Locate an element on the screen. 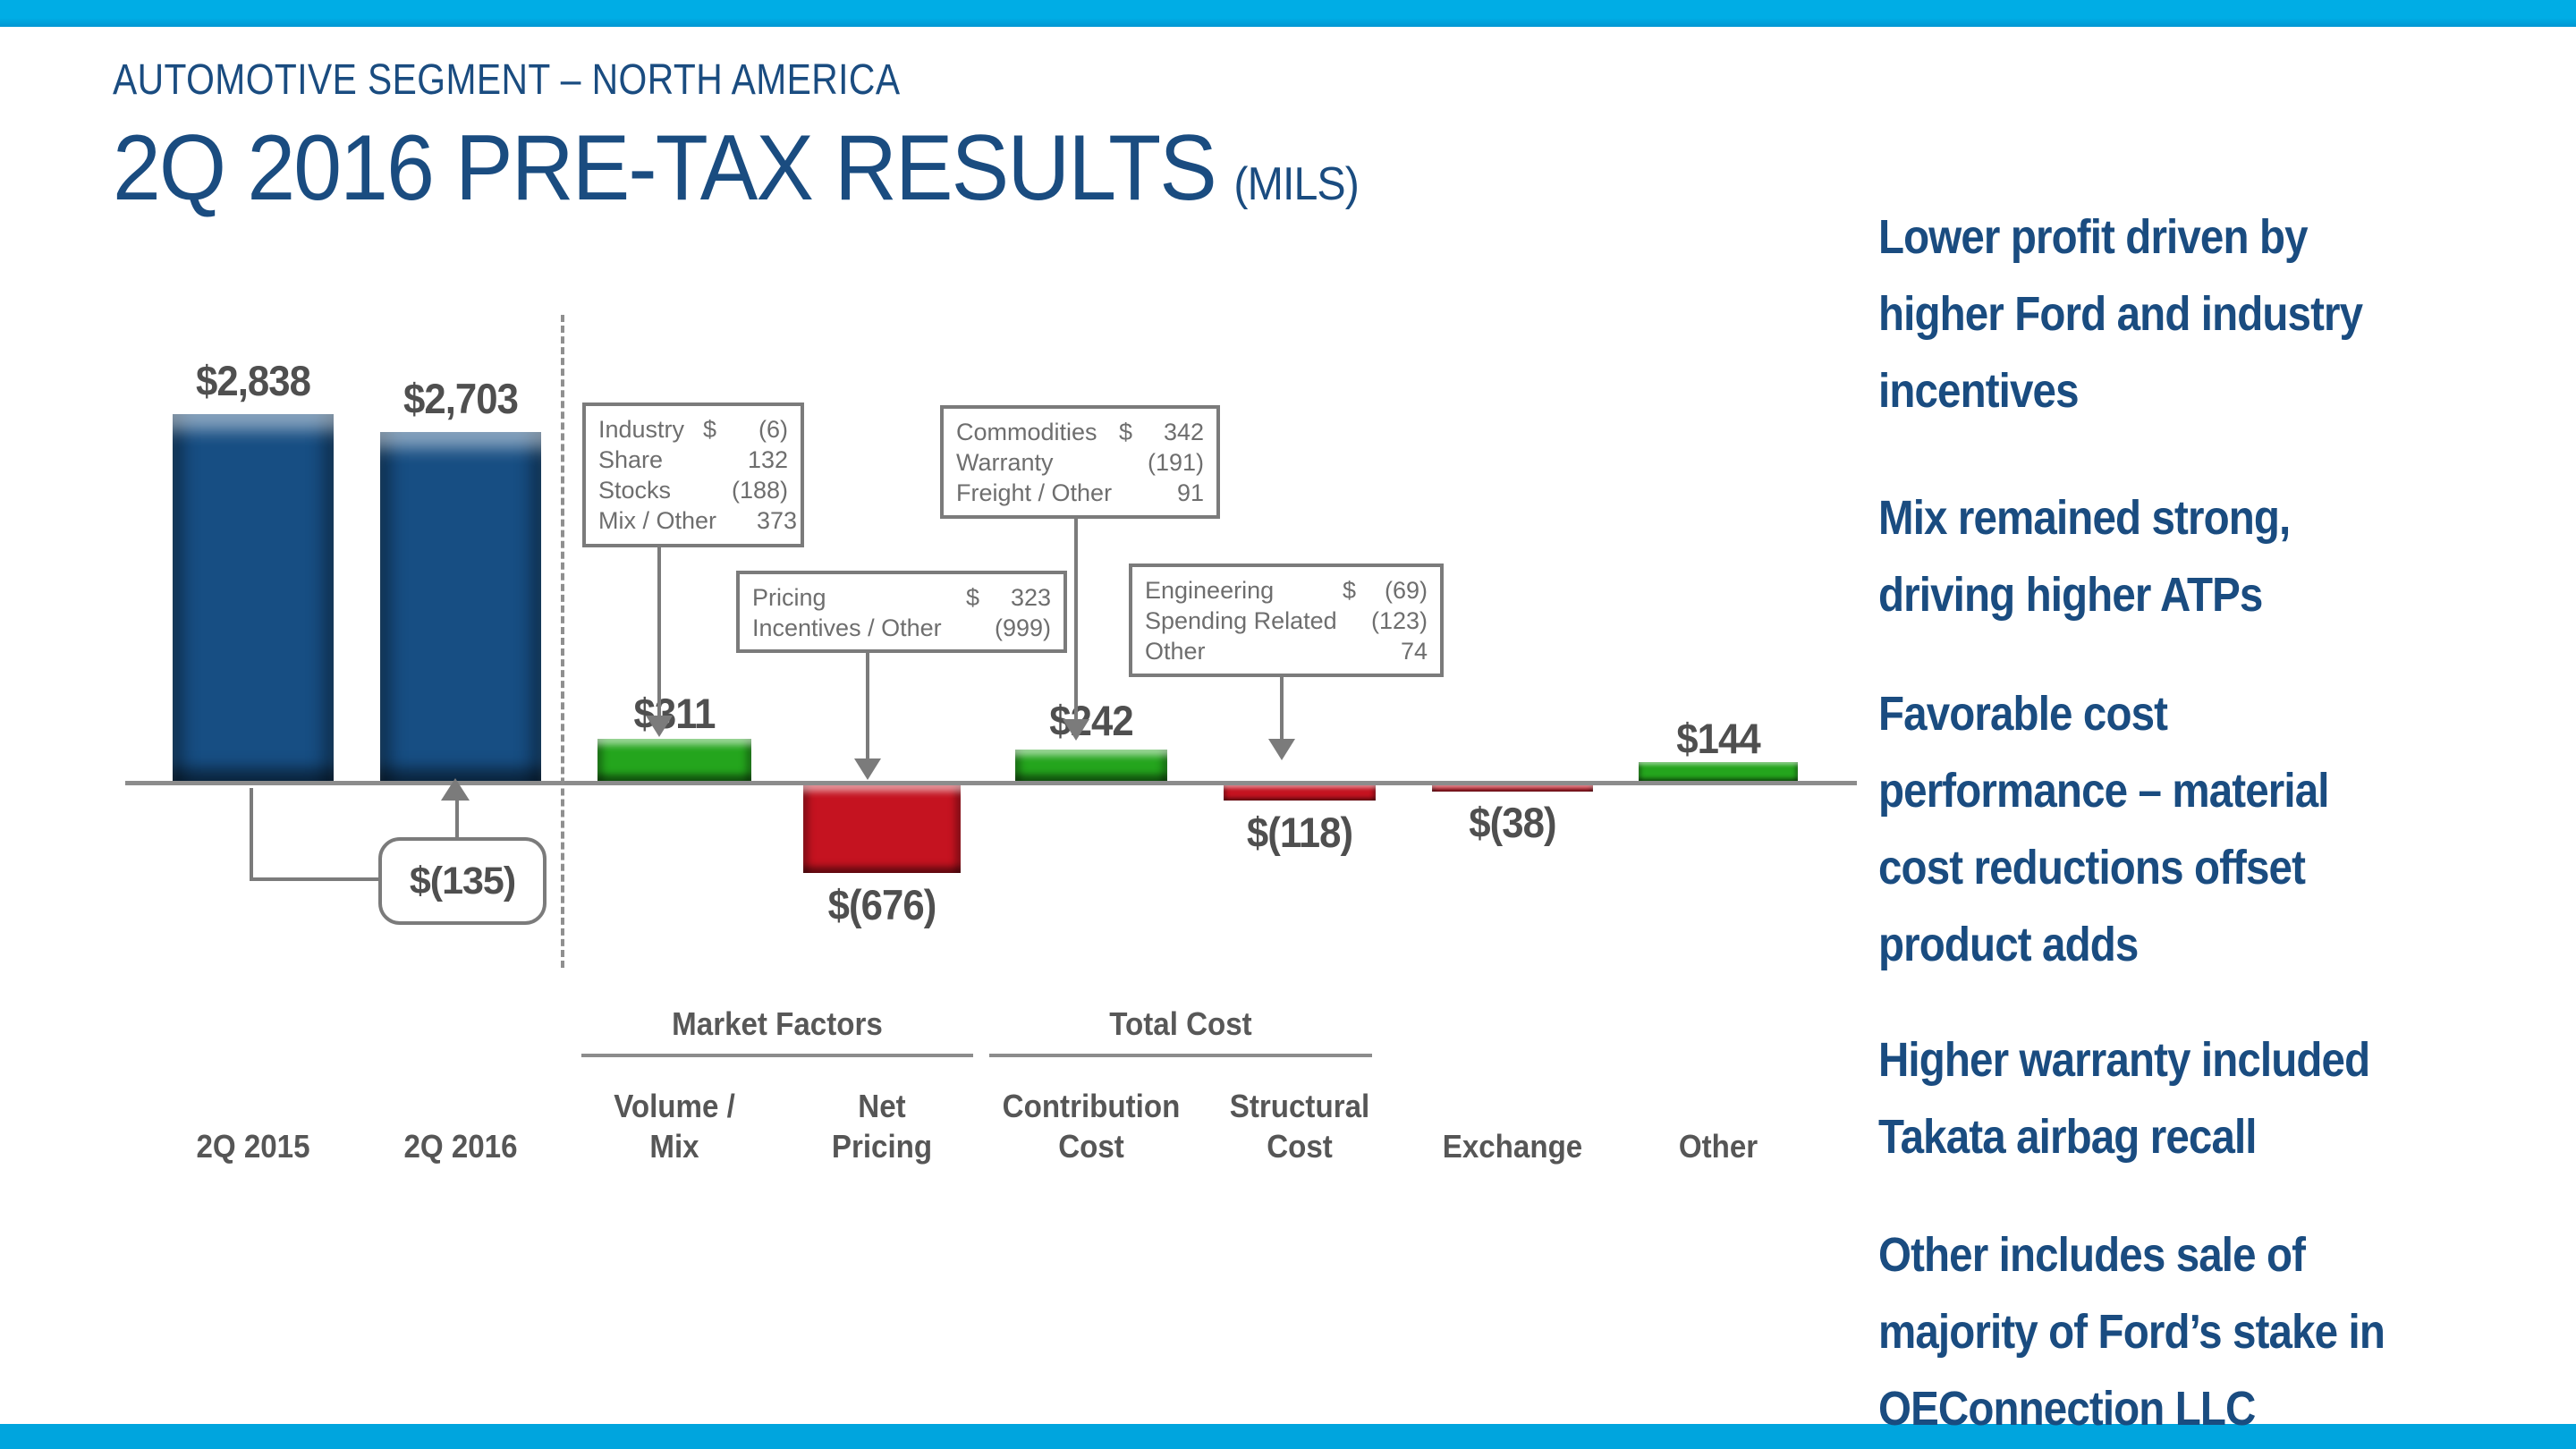 Image resolution: width=2576 pixels, height=1449 pixels. delta-callout-value: $(135) is located at coordinates (462, 880).